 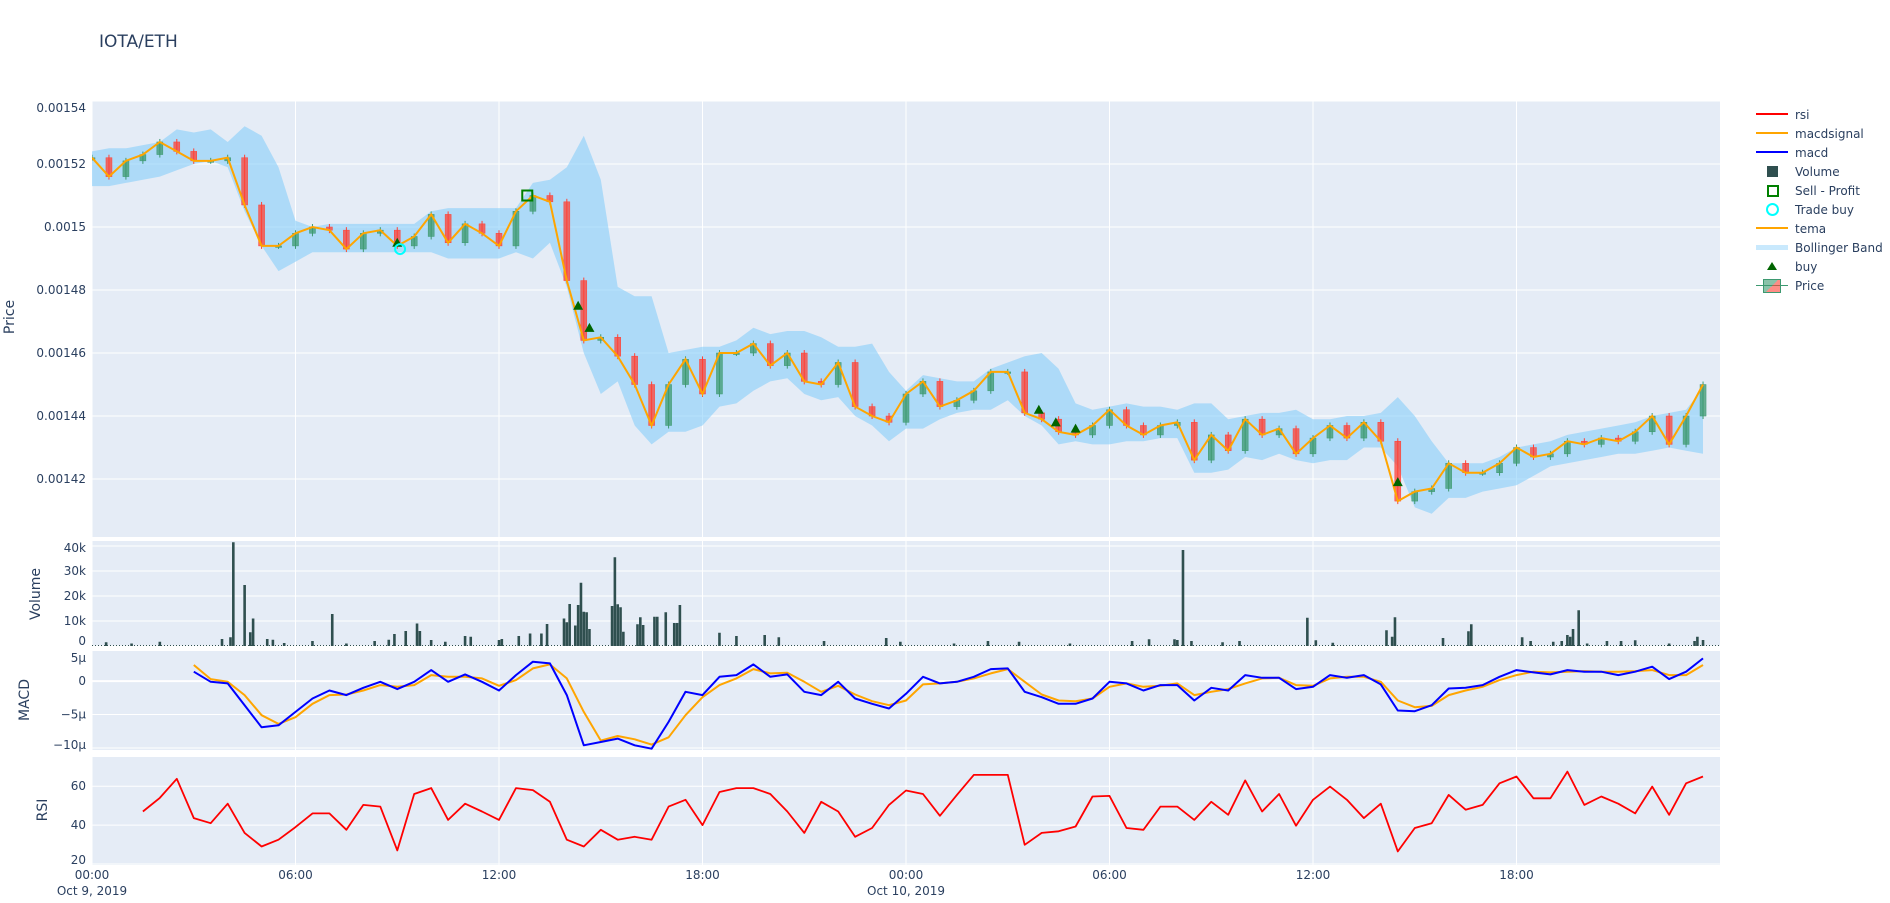 I want to click on legend-label: rsi, so click(x=1802, y=114).